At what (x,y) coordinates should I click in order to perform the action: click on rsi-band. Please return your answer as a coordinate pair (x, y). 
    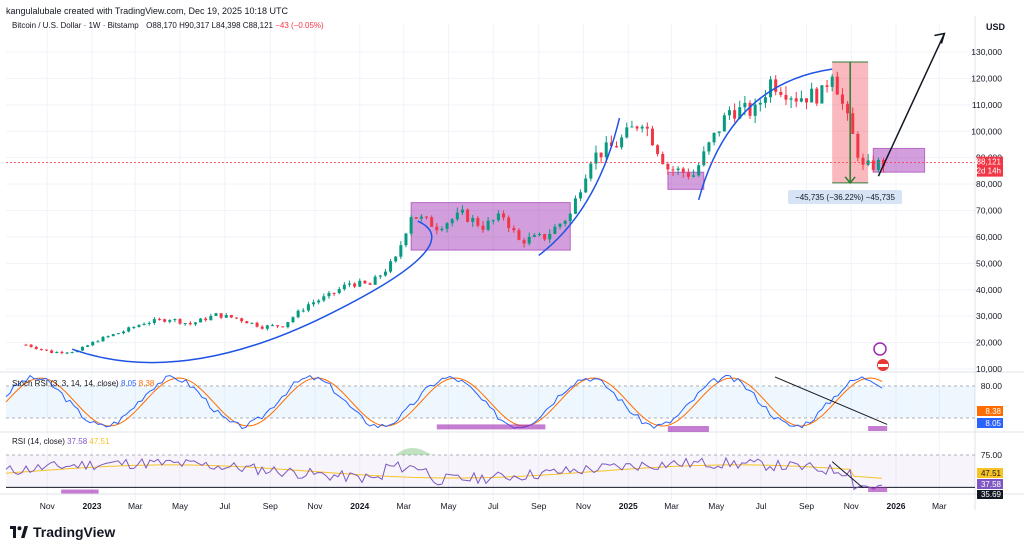
    Looking at the image, I should click on (490, 471).